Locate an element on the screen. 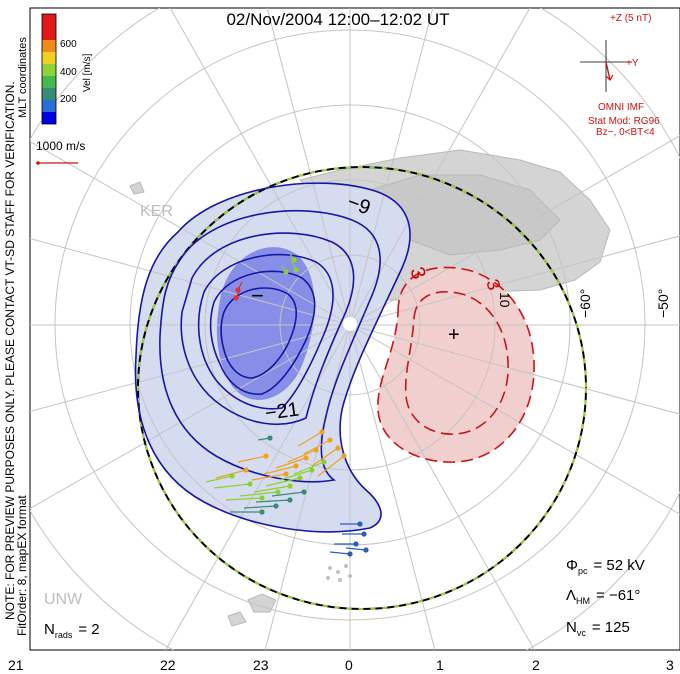 This screenshot has width=680, height=674. potential-maximum-marker: + is located at coordinates (454, 335).